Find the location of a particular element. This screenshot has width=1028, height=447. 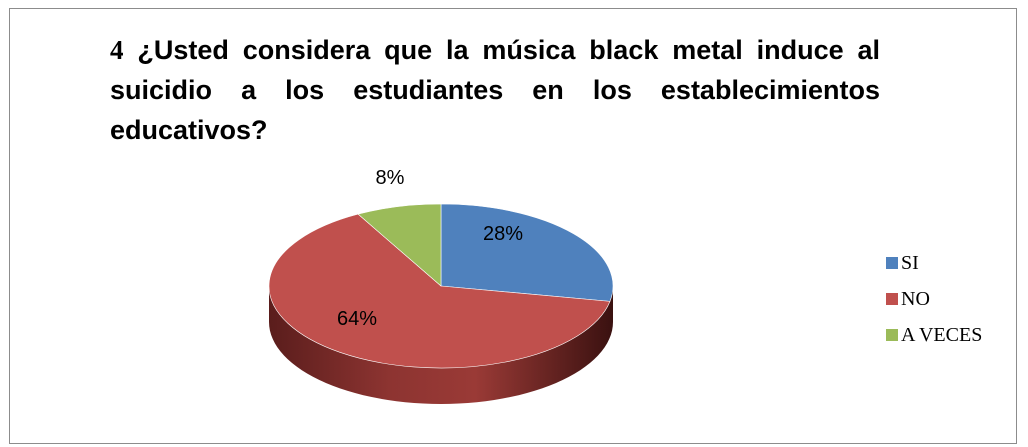

pie-slice-a-veces is located at coordinates (399, 245).